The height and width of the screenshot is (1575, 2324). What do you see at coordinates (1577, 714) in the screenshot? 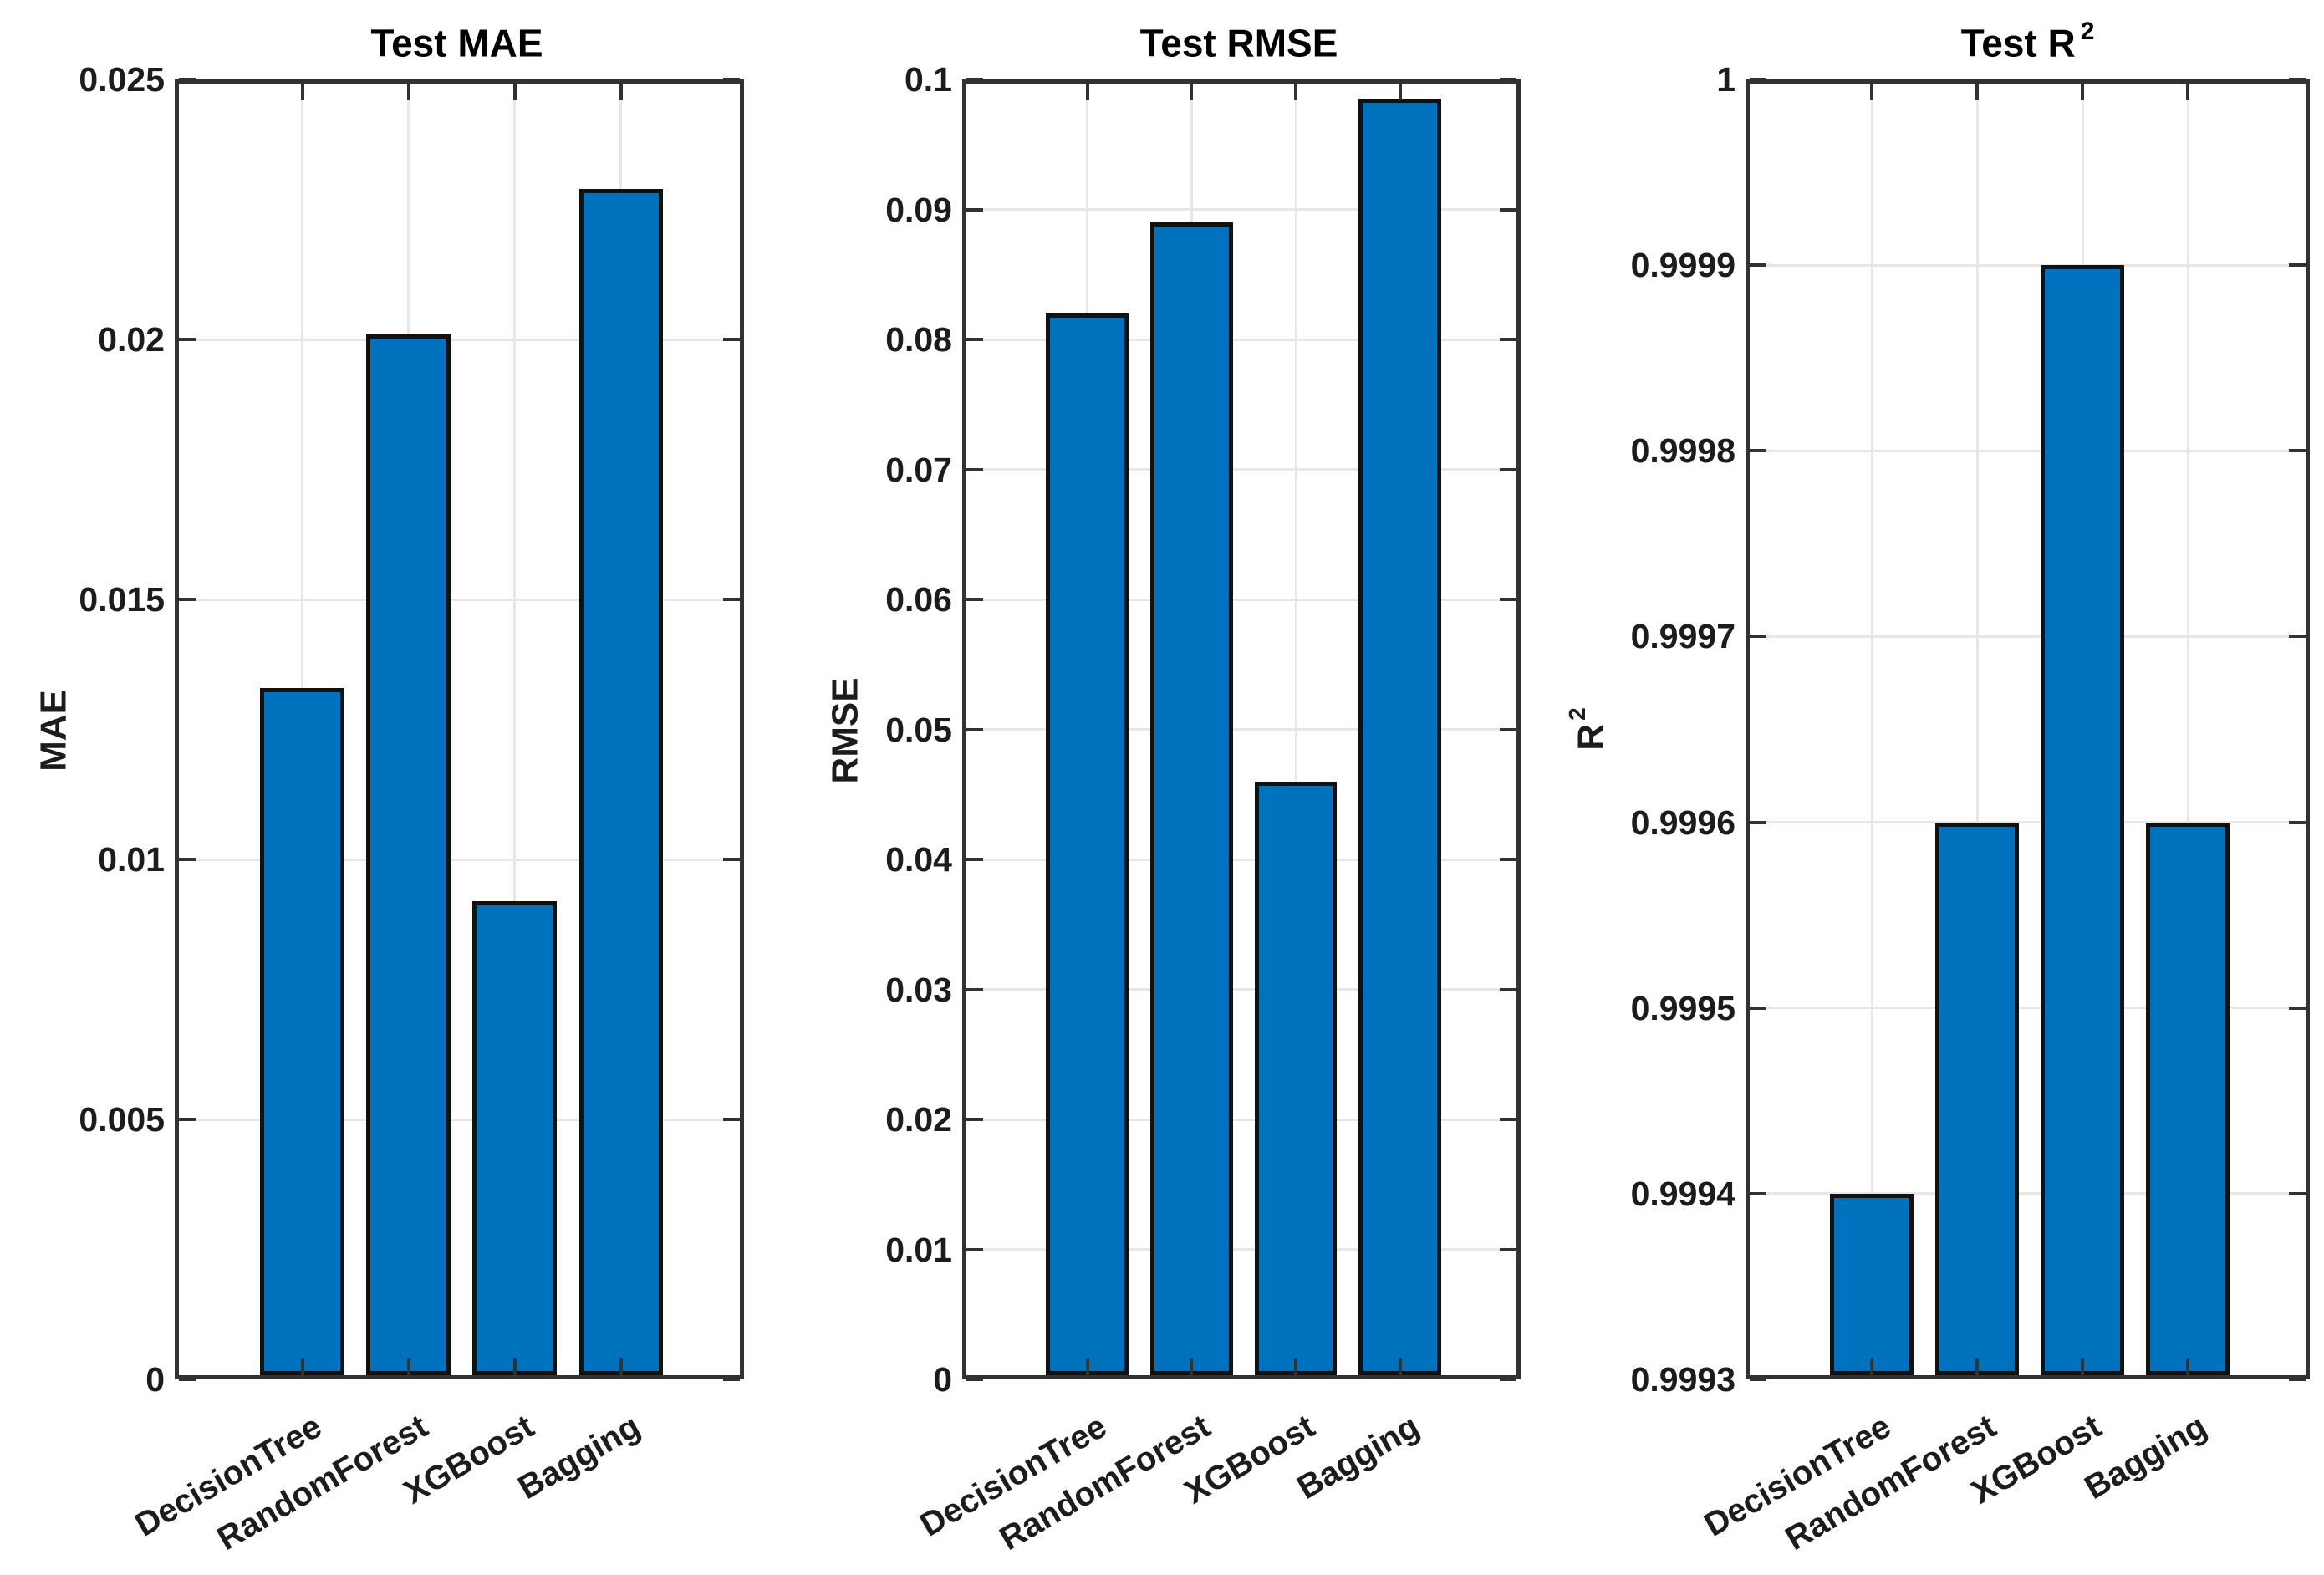
I see `y-axis-label-superscript: 2` at bounding box center [1577, 714].